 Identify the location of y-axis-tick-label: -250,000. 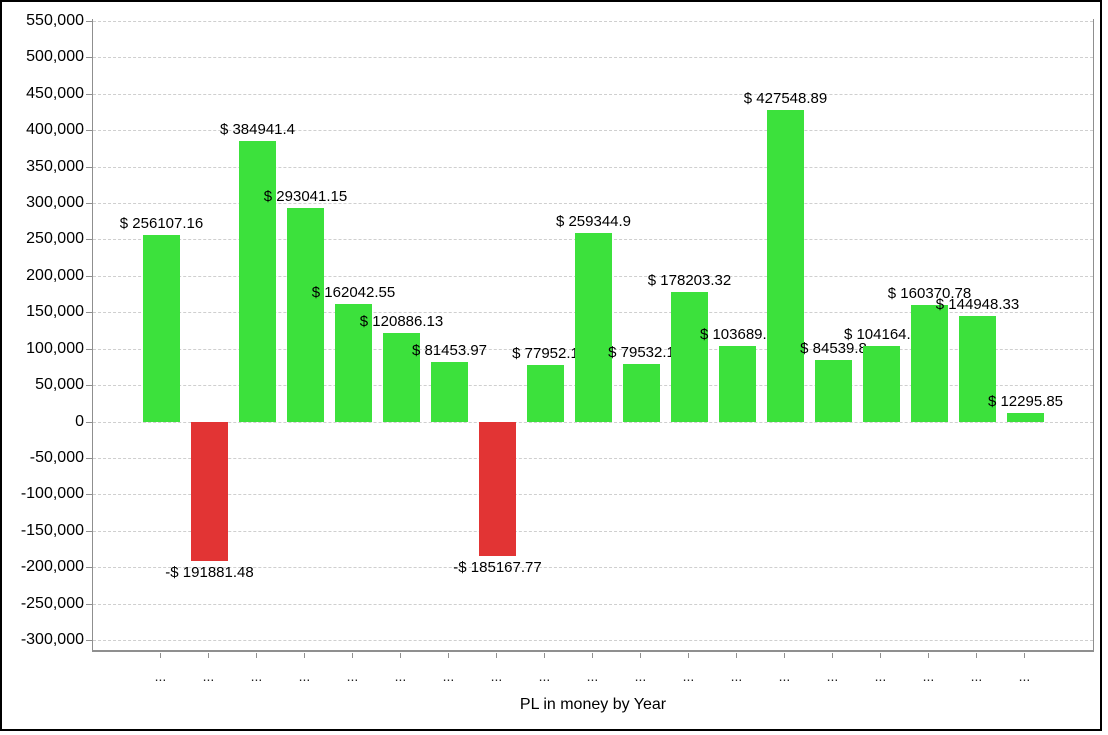
(52, 603).